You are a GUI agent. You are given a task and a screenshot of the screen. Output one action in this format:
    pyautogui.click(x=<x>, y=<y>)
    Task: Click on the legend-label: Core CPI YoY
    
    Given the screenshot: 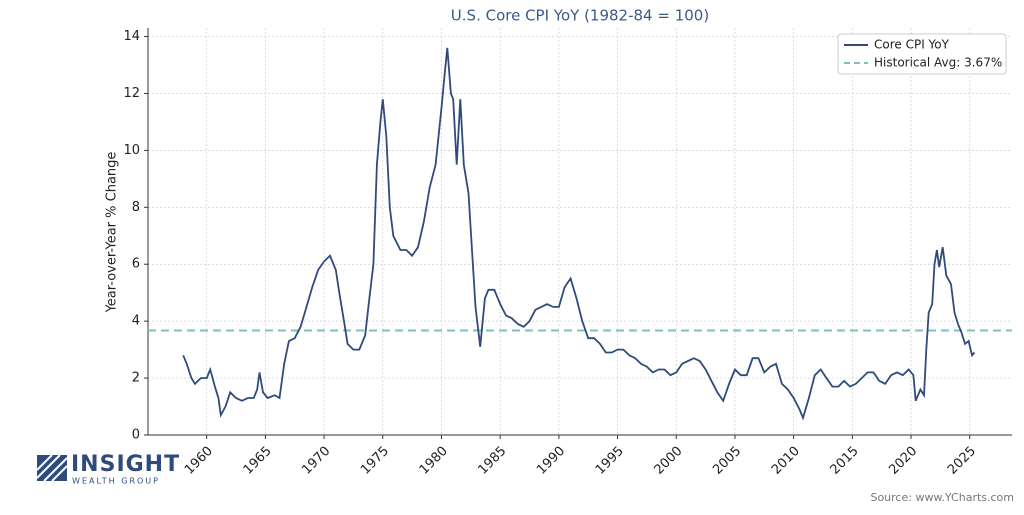 What is the action you would take?
    pyautogui.click(x=912, y=45)
    